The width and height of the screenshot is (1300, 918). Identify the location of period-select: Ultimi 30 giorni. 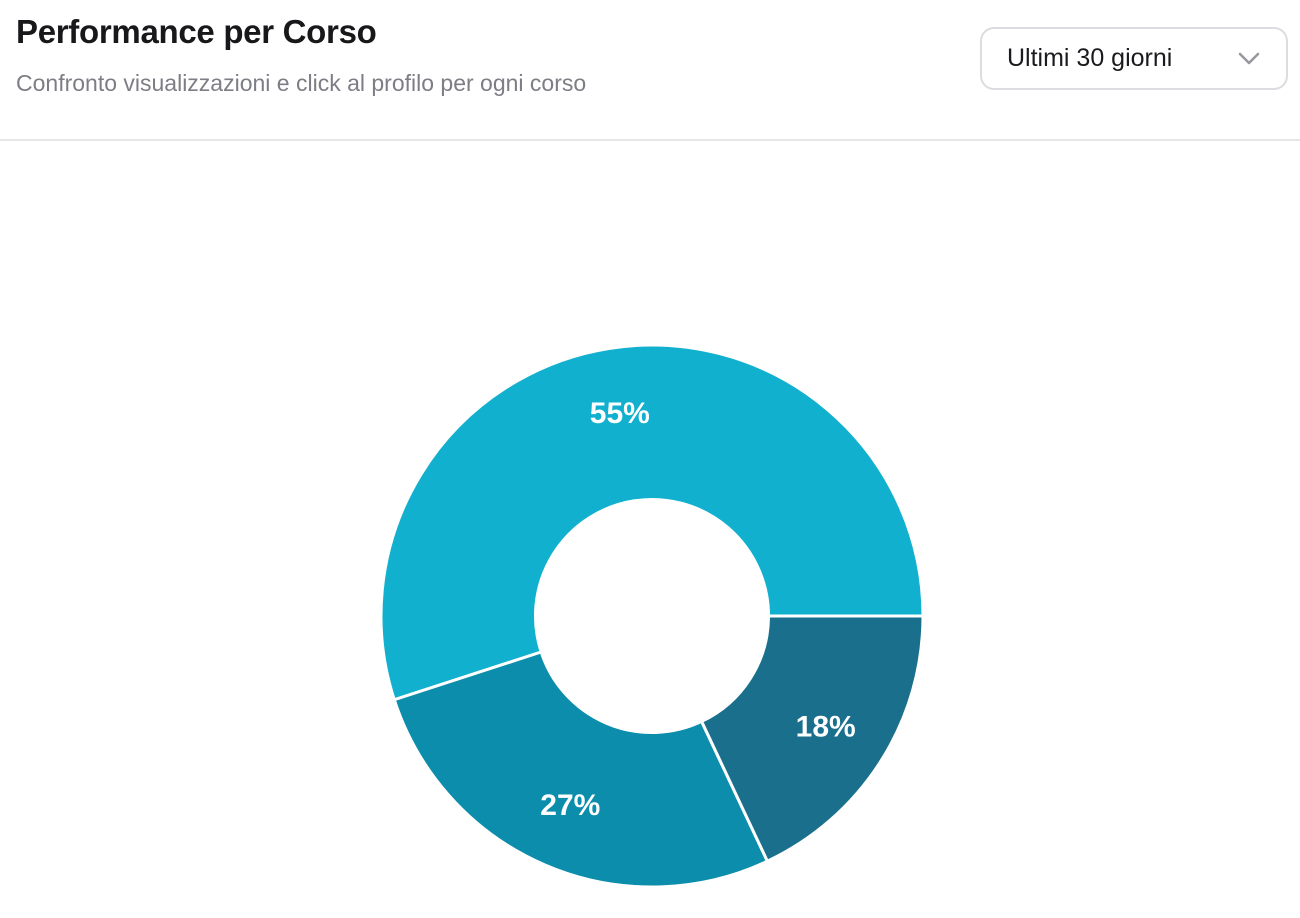
(1134, 58).